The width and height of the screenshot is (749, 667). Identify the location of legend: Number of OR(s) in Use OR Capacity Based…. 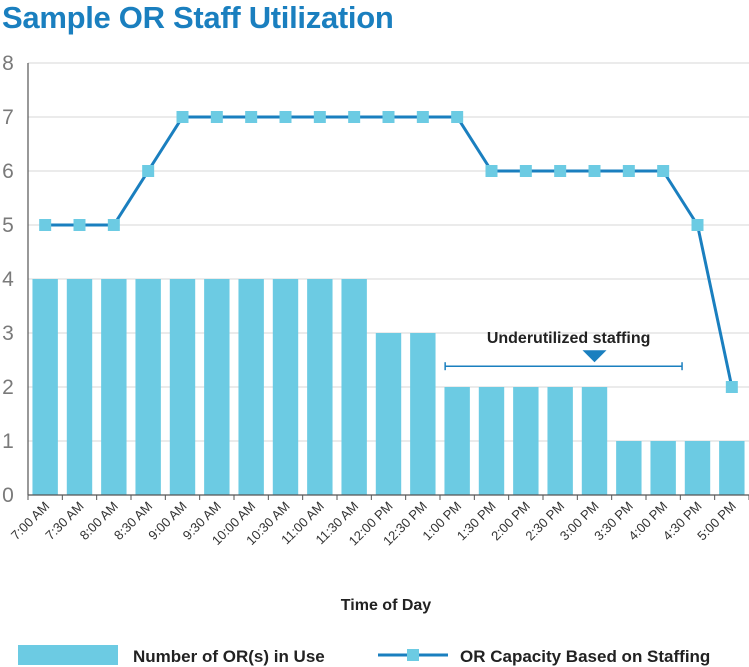
(364, 655).